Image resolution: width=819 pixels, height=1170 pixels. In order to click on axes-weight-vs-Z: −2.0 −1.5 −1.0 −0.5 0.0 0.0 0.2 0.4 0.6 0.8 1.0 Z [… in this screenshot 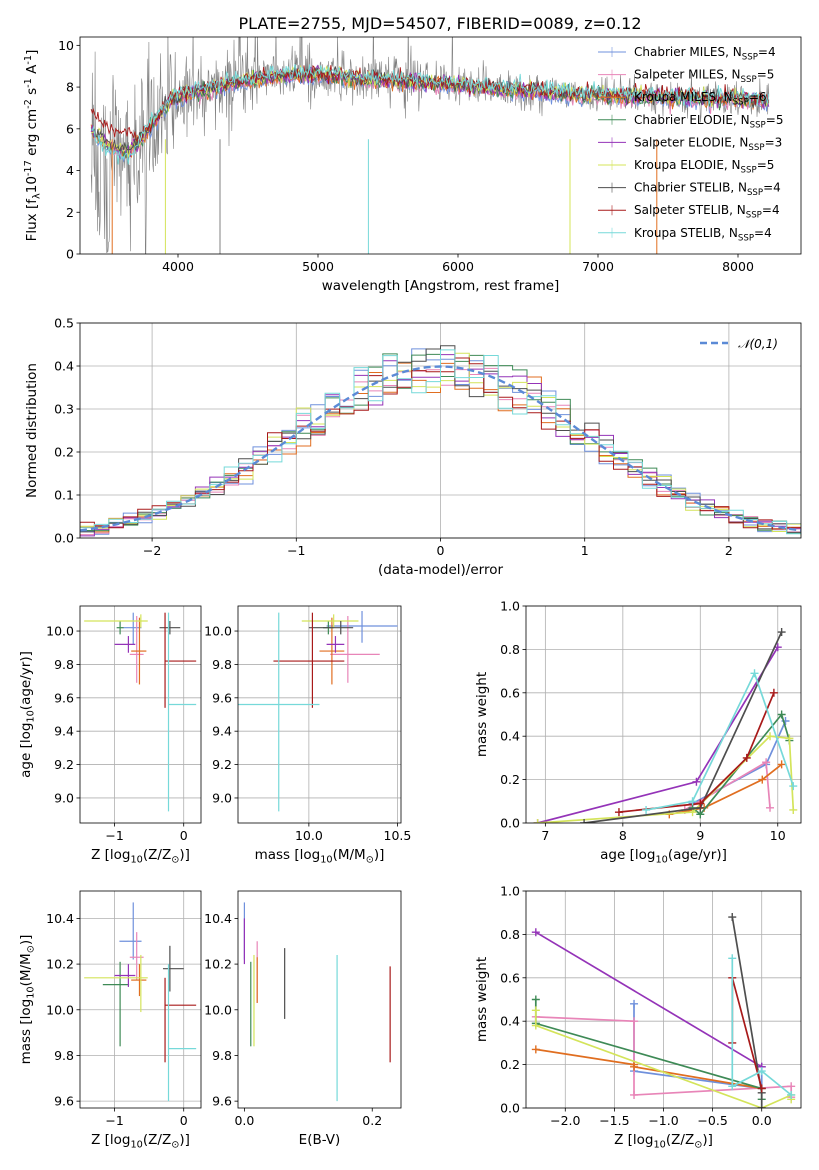, I will do `click(638, 1017)`.